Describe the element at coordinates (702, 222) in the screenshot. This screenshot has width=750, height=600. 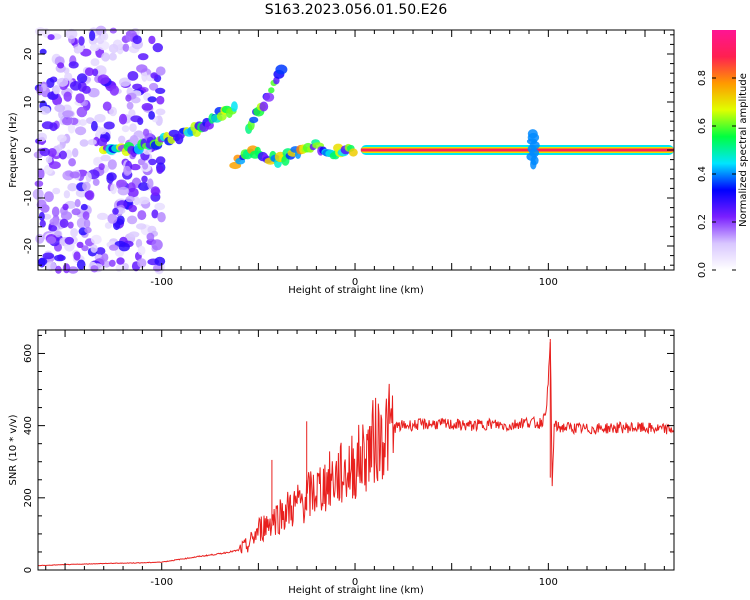
I see `colorbar-tick-label: 0.2` at that location.